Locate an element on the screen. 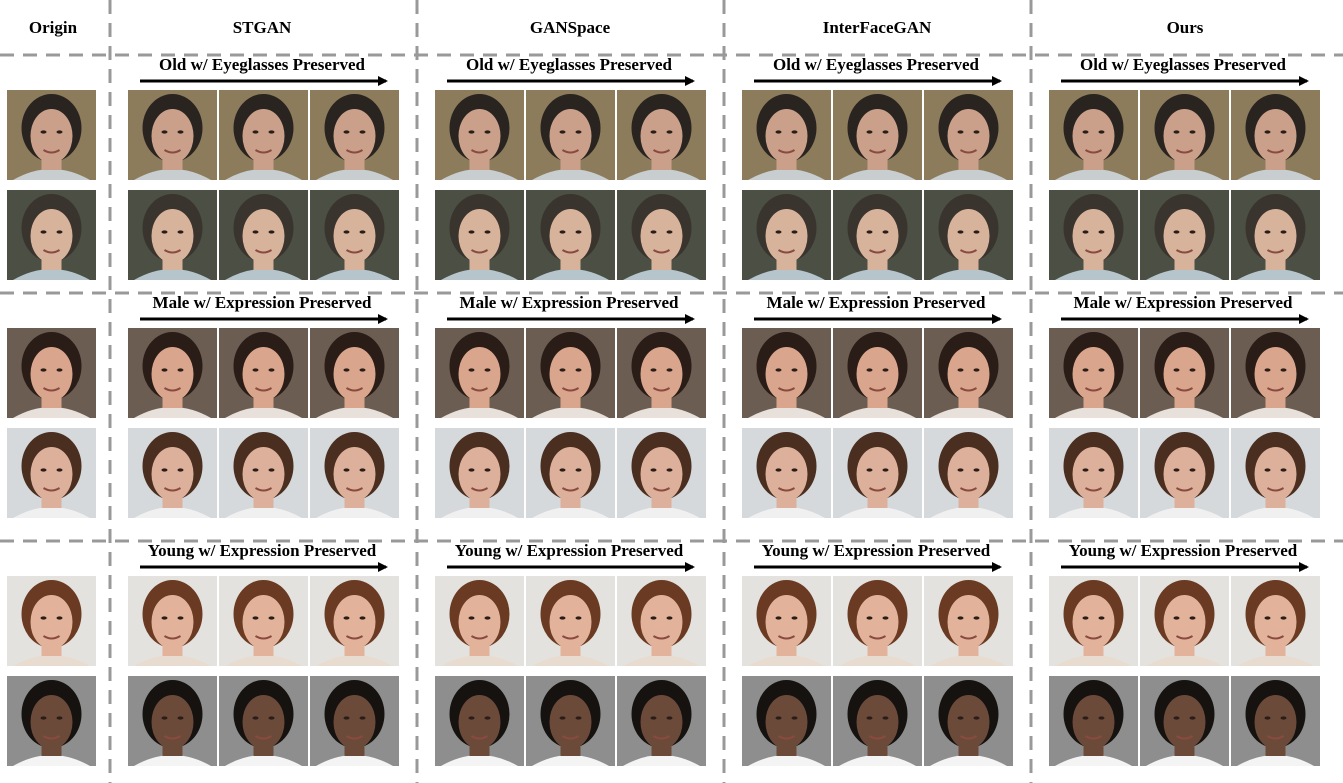 The height and width of the screenshot is (783, 1343). section-label: Young w/ Expression Preserved is located at coordinates (262, 550).